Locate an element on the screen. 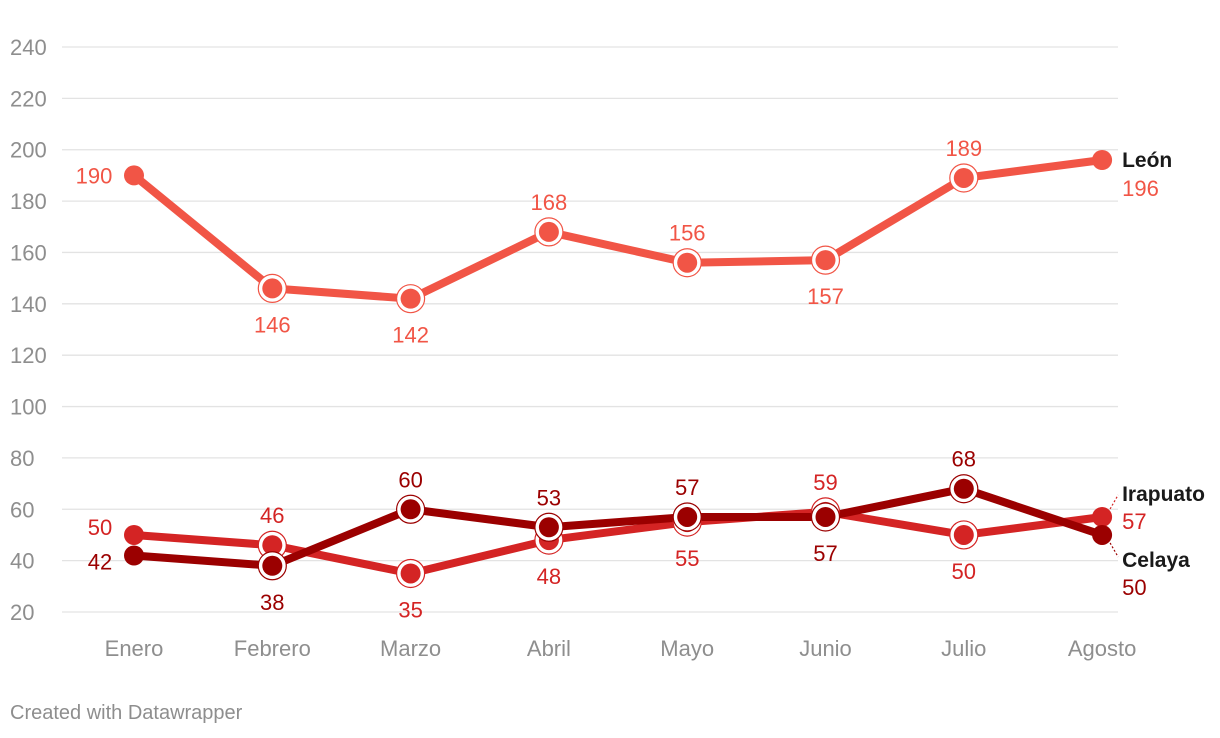  y-tick-label: 20 is located at coordinates (22, 612).